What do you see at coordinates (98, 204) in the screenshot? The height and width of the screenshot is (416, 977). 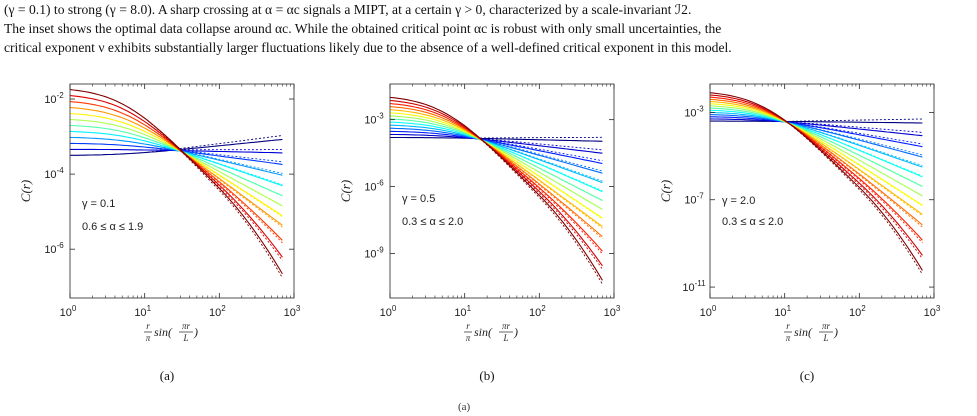 I see `gamma-annotation: γ = 0.1` at bounding box center [98, 204].